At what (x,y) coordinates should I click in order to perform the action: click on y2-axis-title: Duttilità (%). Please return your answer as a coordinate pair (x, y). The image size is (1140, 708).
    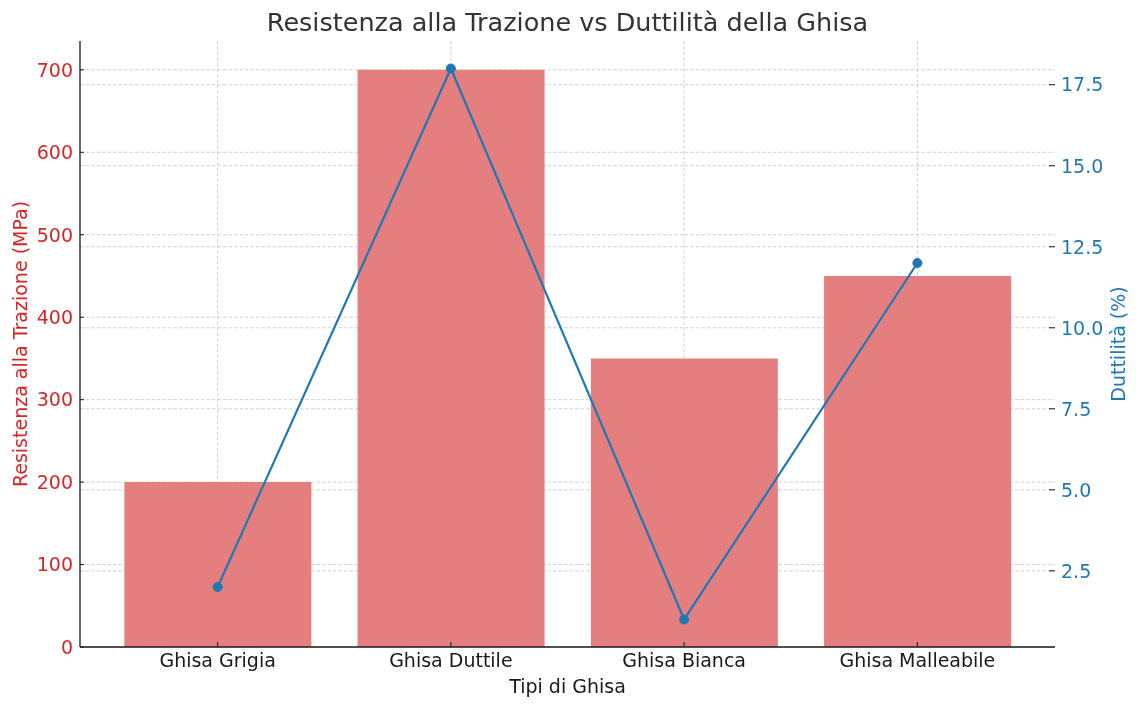
    Looking at the image, I should click on (1118, 344).